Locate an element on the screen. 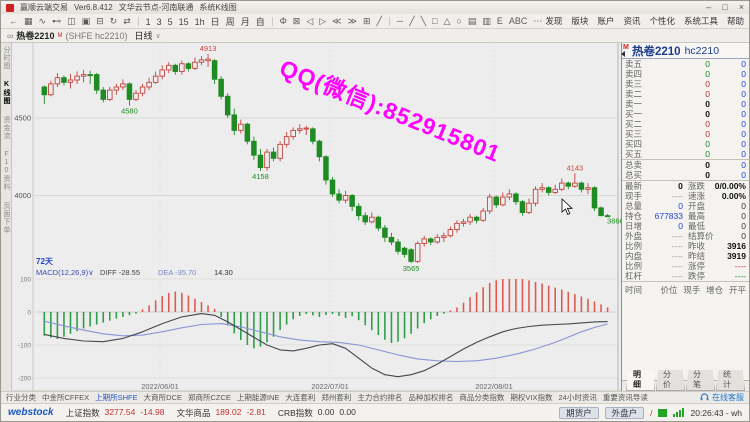 This screenshot has width=750, height=422. sidebar-tab-分时图: 分时图 is located at coordinates (6, 58).